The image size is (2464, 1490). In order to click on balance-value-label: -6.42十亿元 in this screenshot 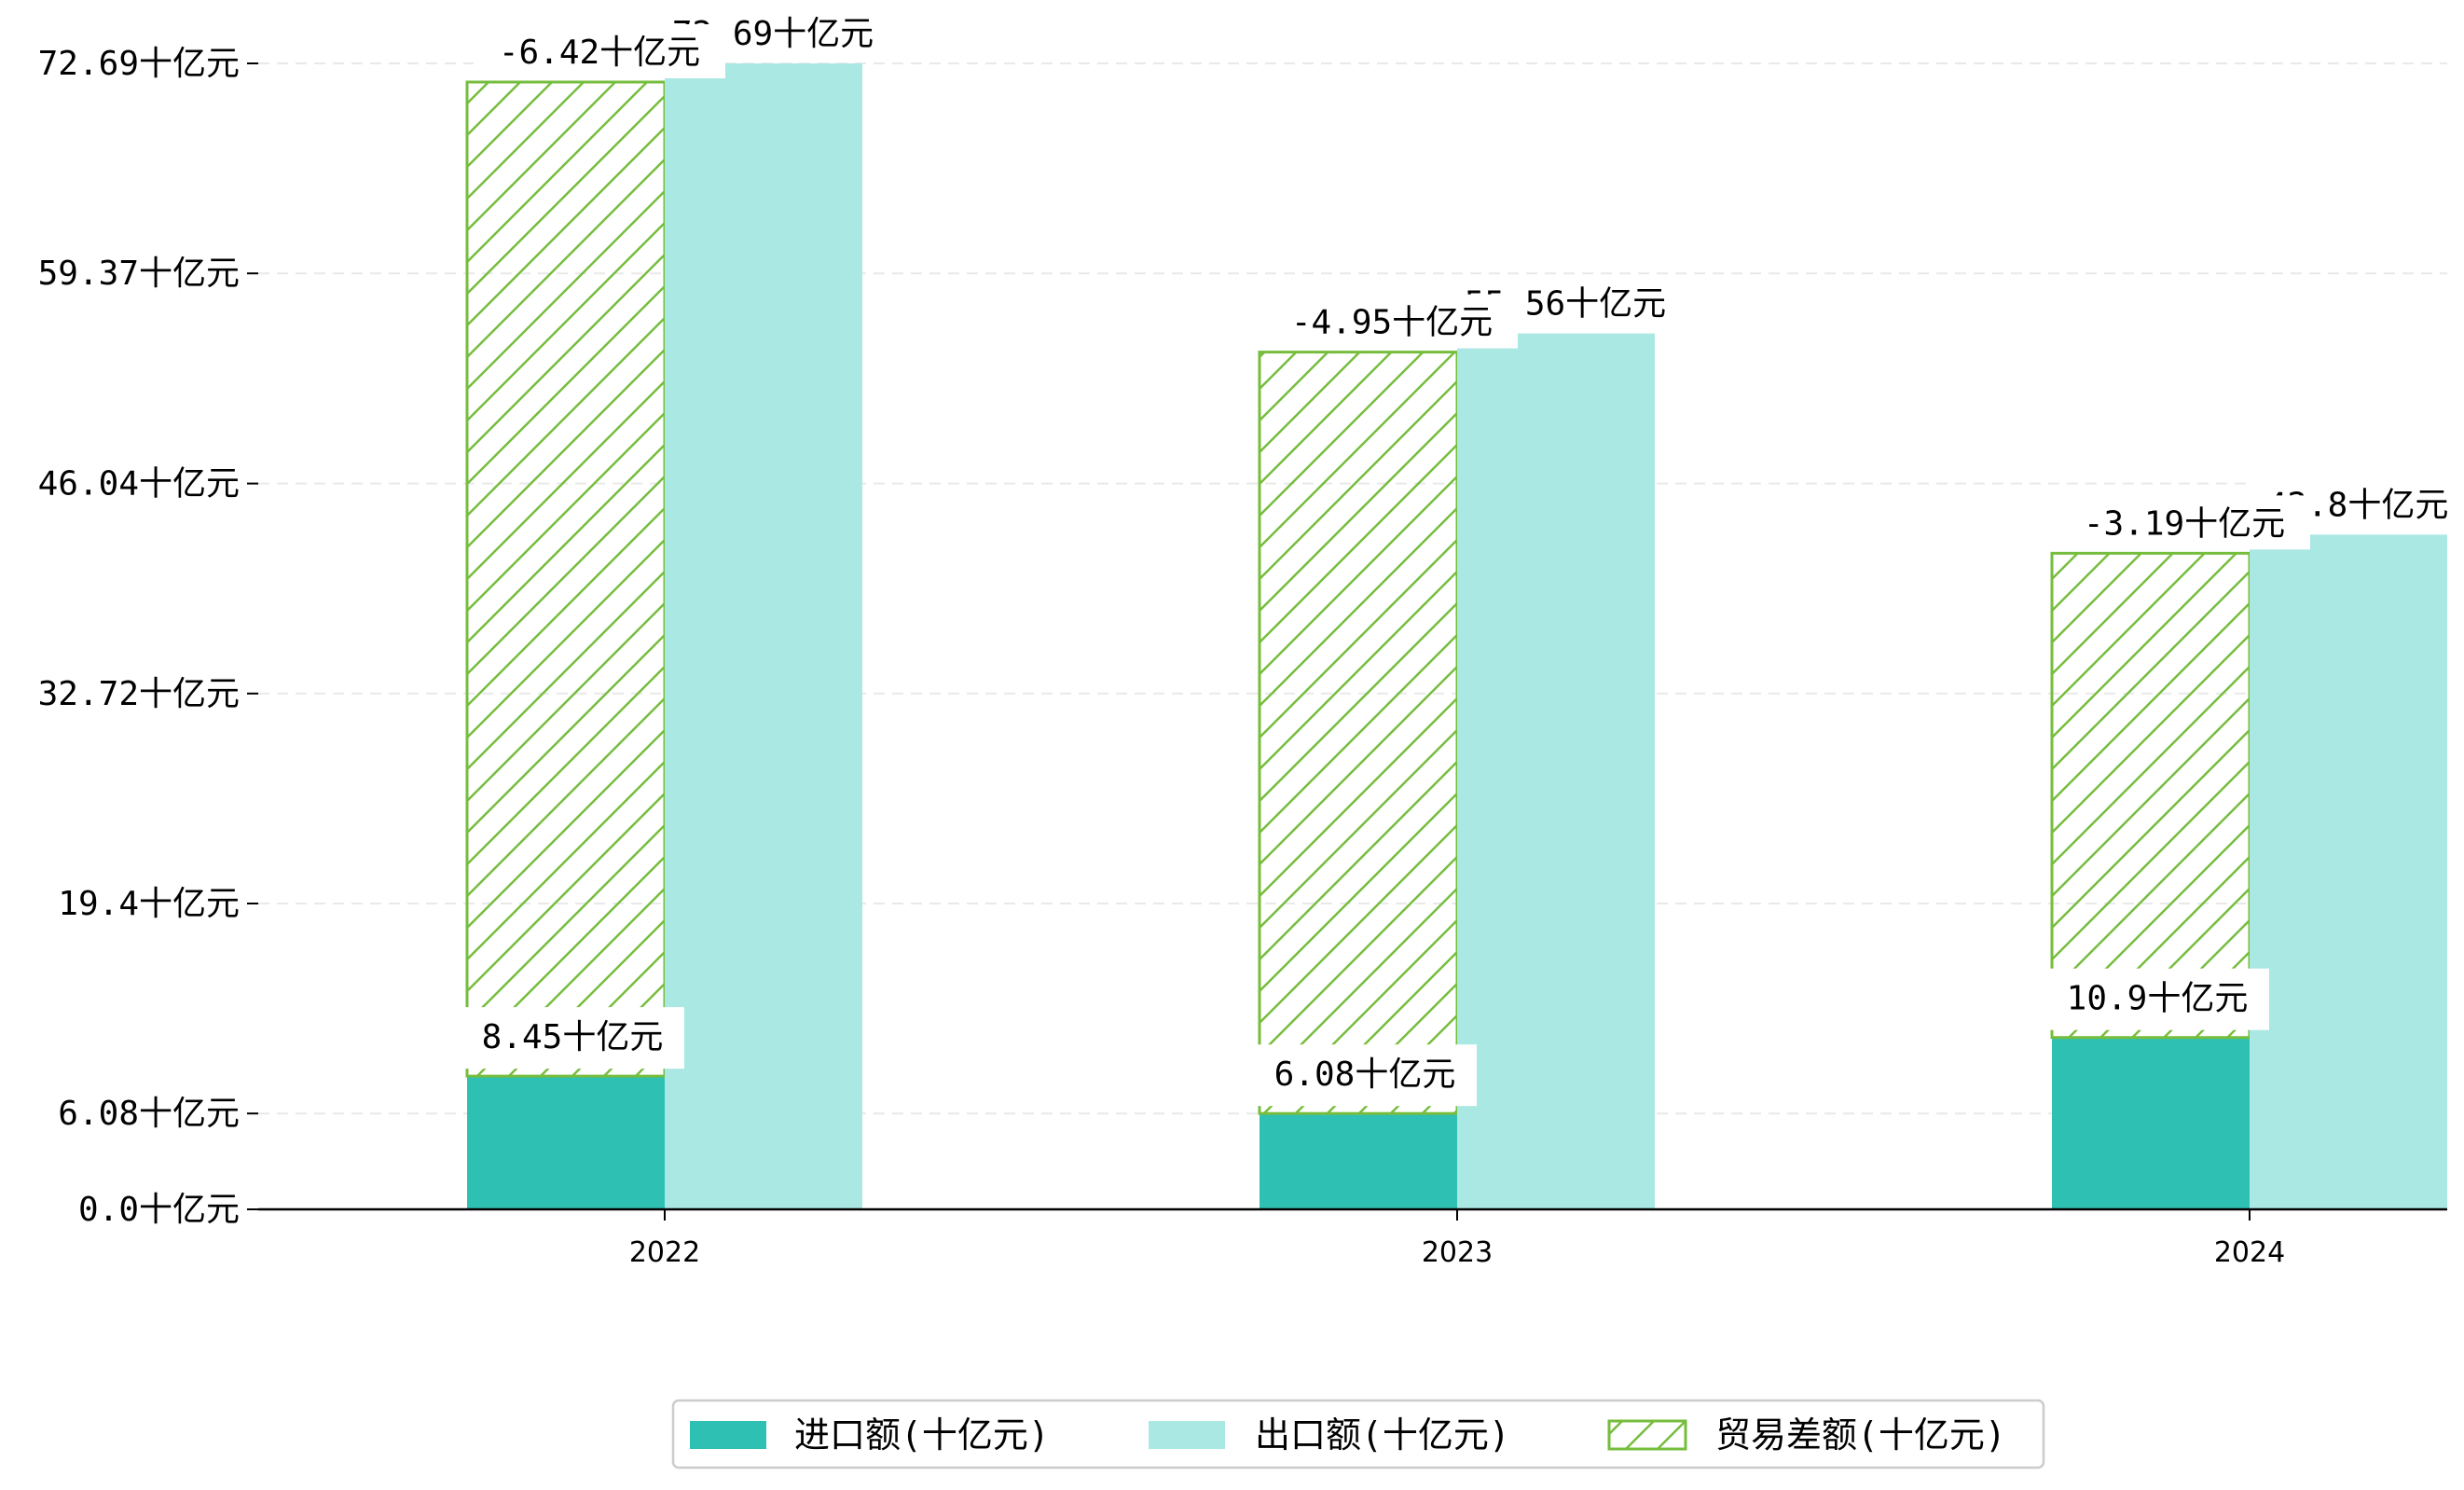, I will do `click(599, 53)`.